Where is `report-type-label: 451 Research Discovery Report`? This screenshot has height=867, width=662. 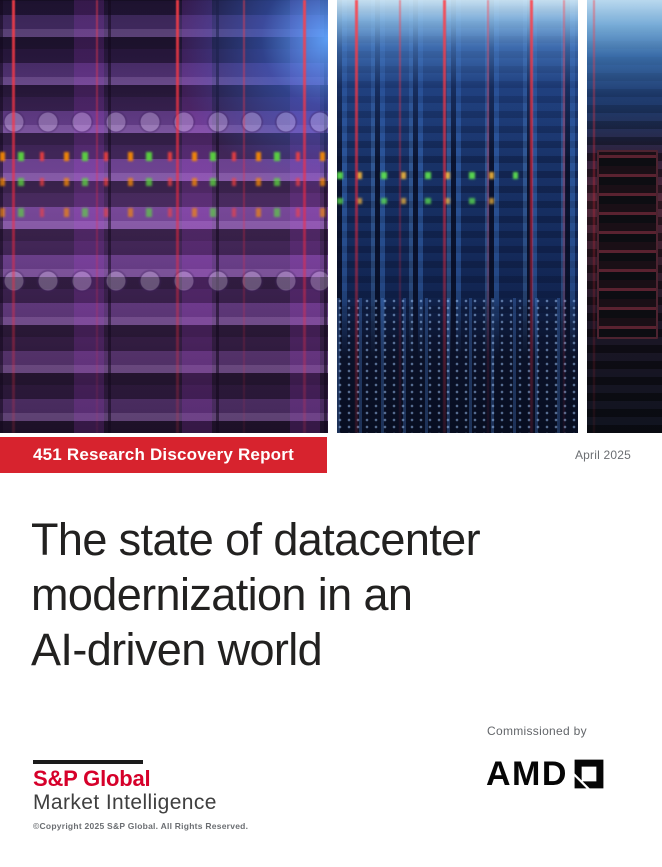 report-type-label: 451 Research Discovery Report is located at coordinates (163, 454).